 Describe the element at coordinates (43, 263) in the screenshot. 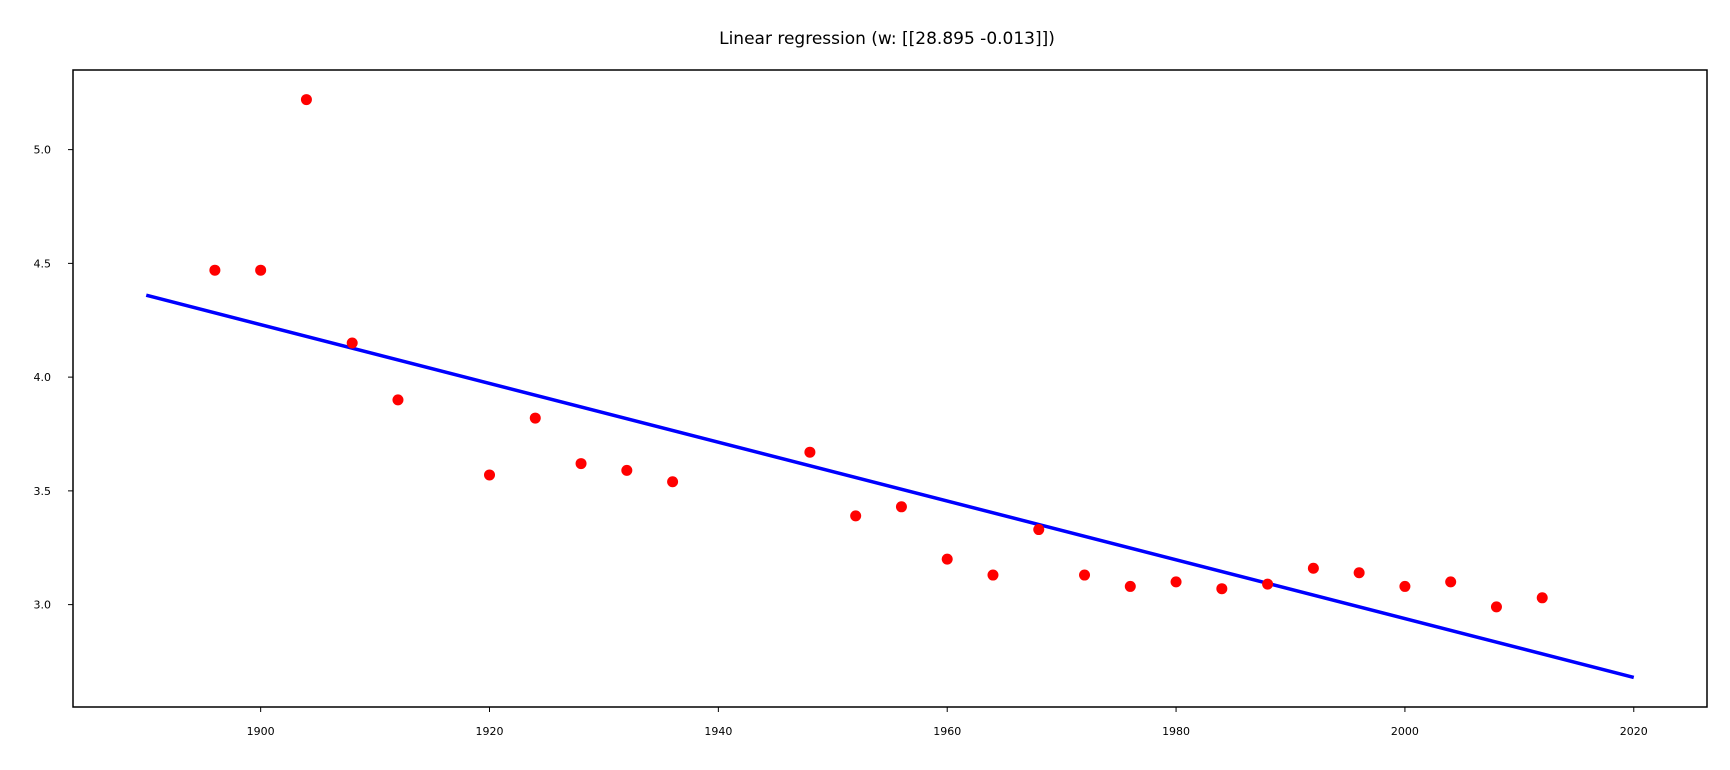

I see `y-tick-label: 4.5` at that location.